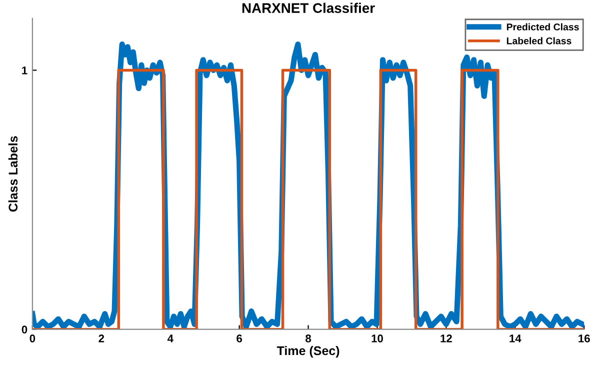  I want to click on x-tick-label: 2, so click(101, 338).